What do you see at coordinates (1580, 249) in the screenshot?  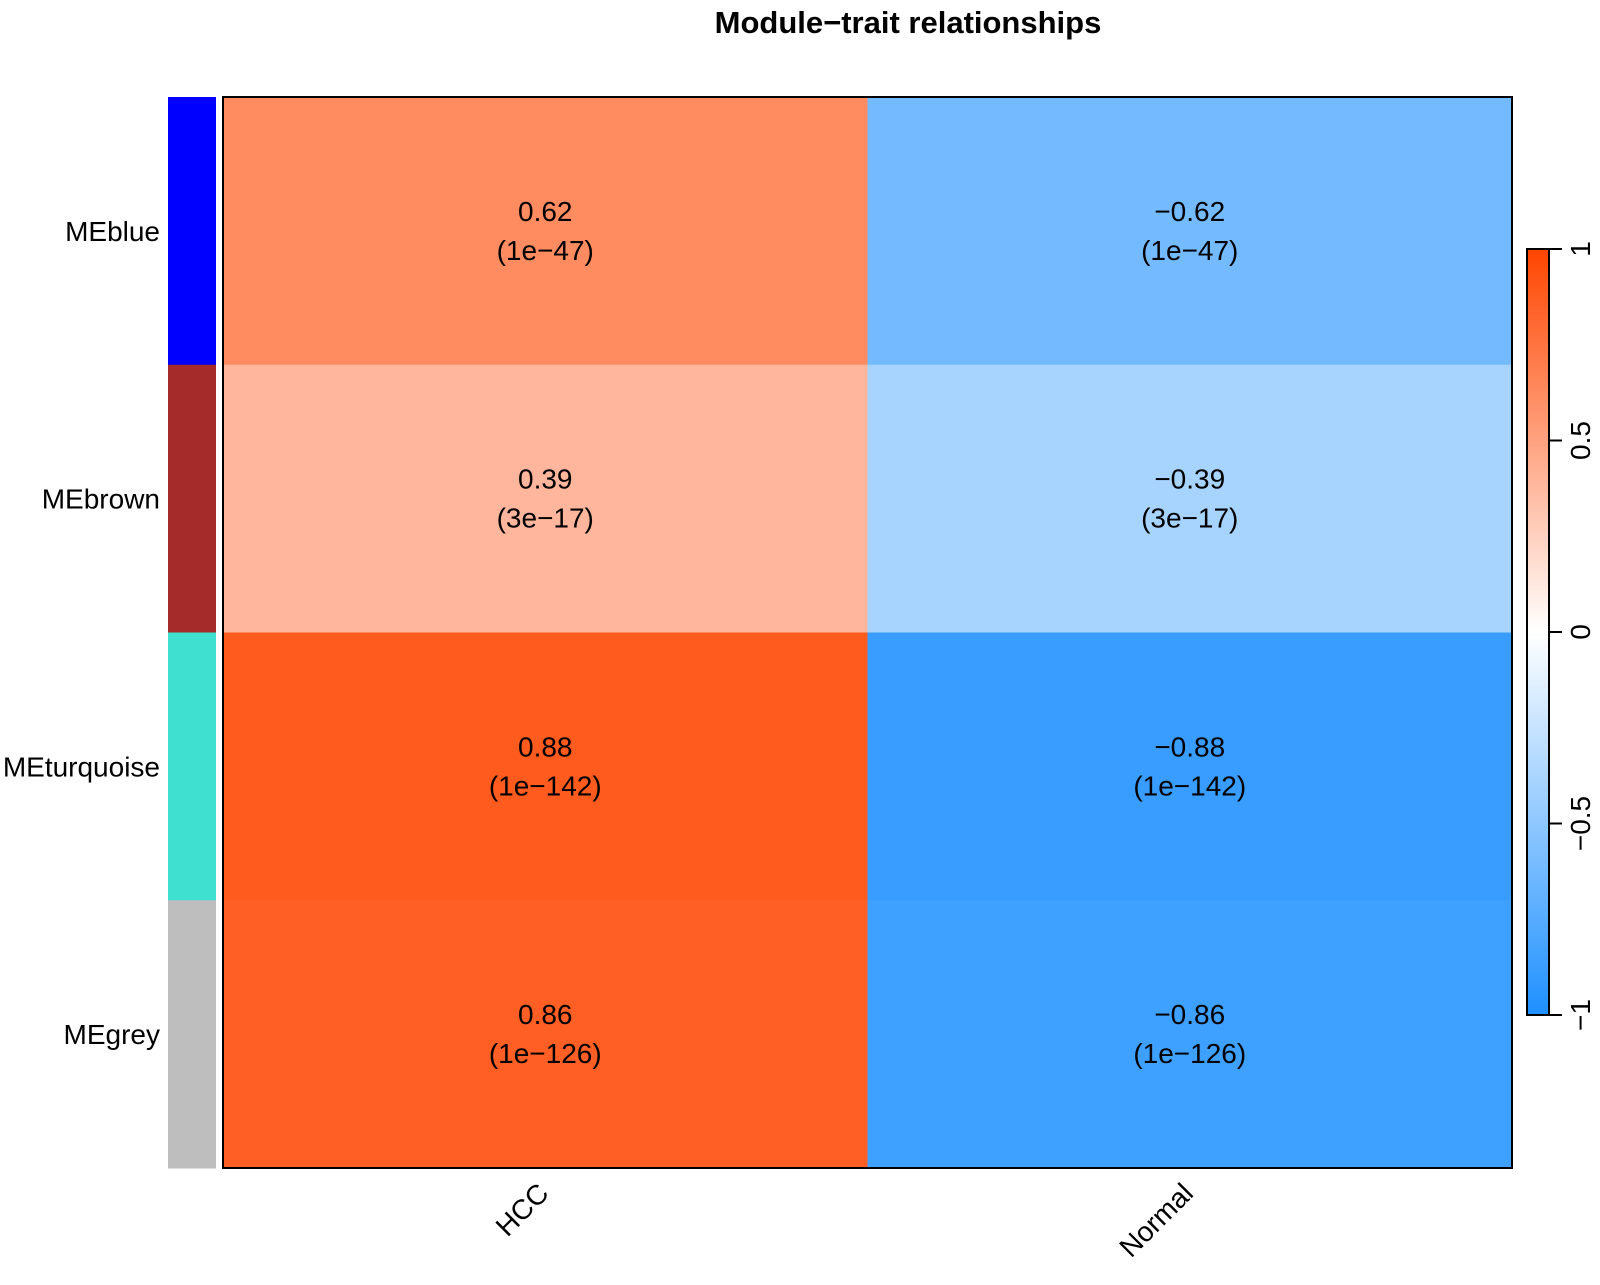 I see `legend-tick-label: 1` at bounding box center [1580, 249].